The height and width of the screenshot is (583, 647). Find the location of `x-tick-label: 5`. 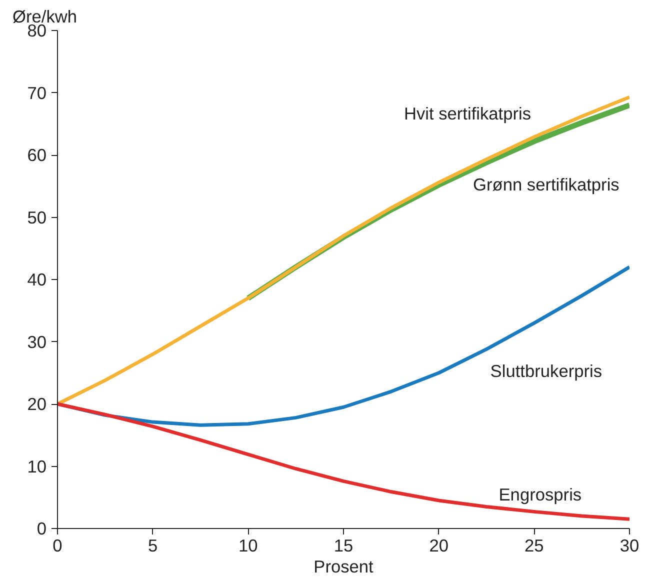

x-tick-label: 5 is located at coordinates (153, 546).